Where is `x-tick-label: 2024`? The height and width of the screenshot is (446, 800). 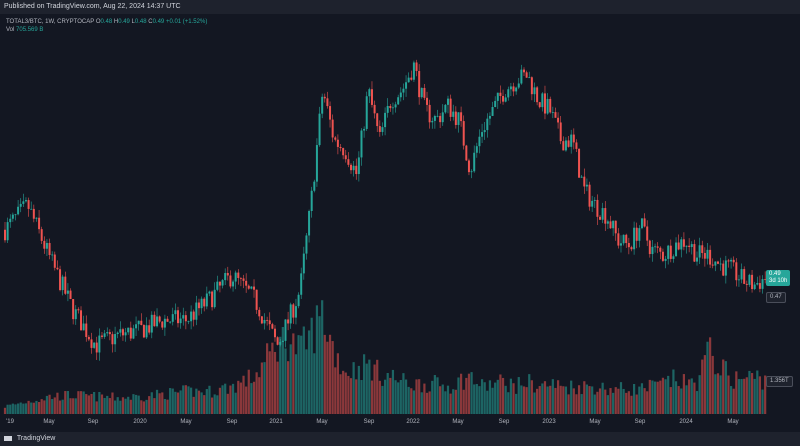
x-tick-label: 2024 is located at coordinates (686, 422).